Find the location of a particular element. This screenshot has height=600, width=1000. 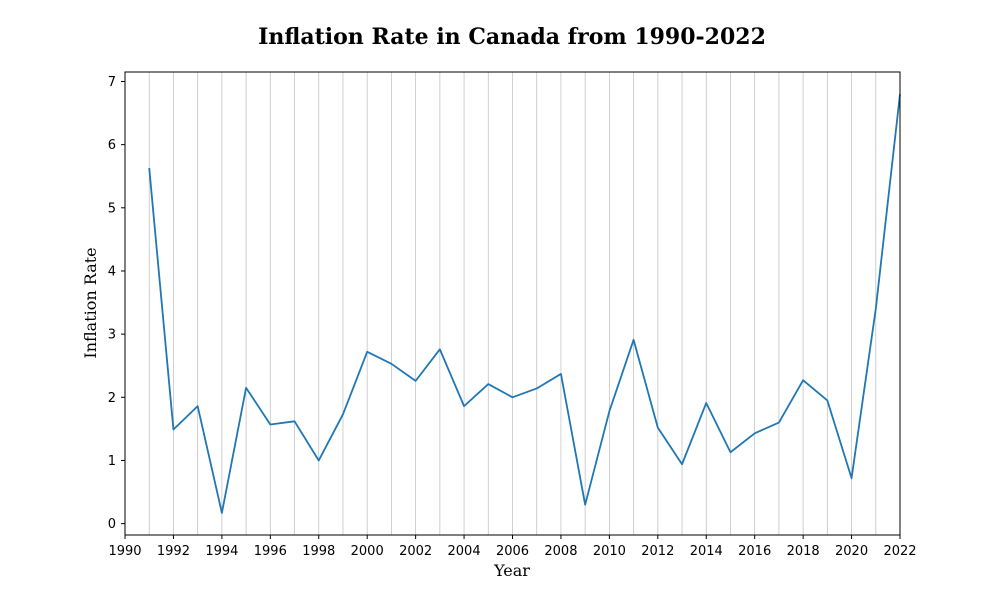

x-tick-label: 2006 is located at coordinates (512, 551).